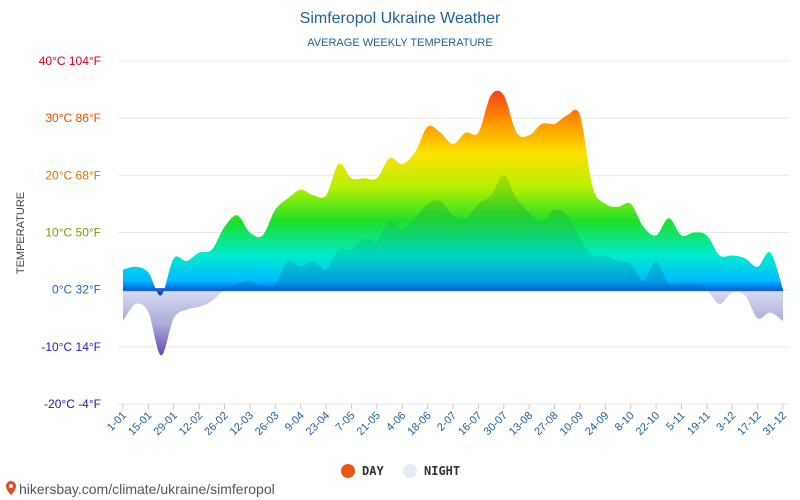 This screenshot has width=800, height=500. I want to click on x-tick-label: 18-06, so click(419, 424).